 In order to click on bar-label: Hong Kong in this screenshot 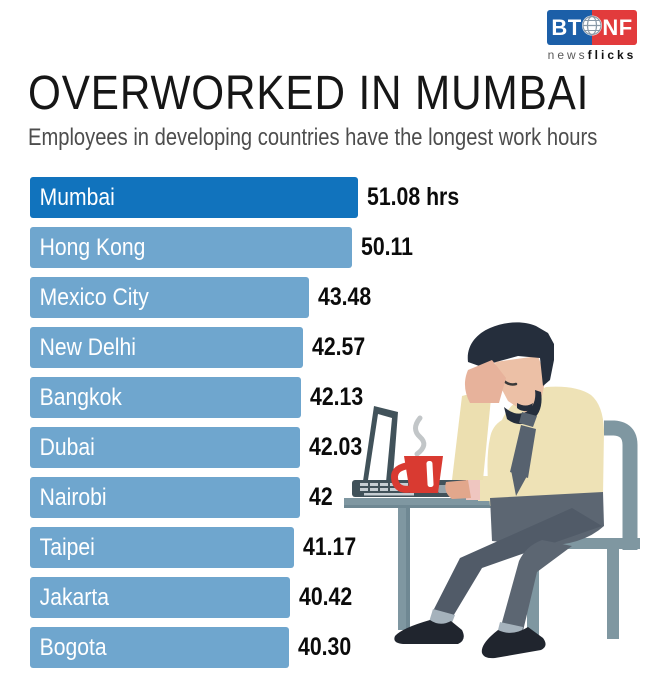, I will do `click(92, 247)`.